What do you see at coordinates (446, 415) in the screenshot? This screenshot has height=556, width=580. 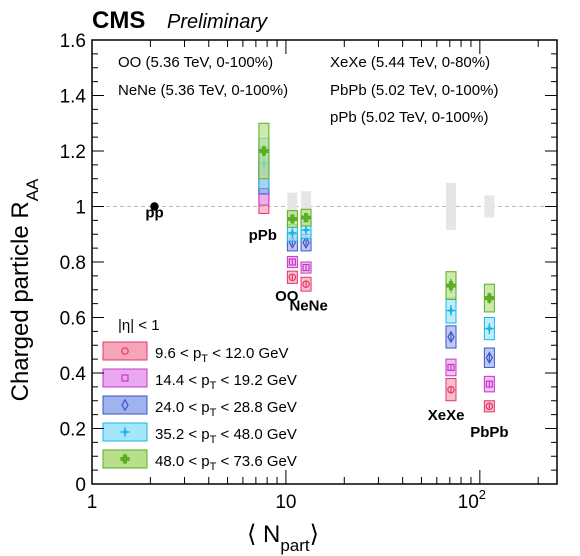 I see `system-label: XeXe` at bounding box center [446, 415].